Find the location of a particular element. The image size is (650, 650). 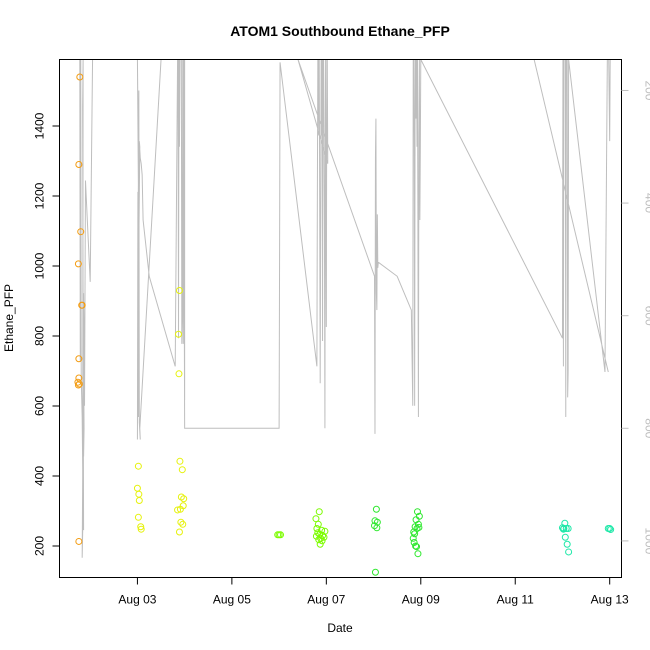

right-tick-label: 600 is located at coordinates (646, 316).